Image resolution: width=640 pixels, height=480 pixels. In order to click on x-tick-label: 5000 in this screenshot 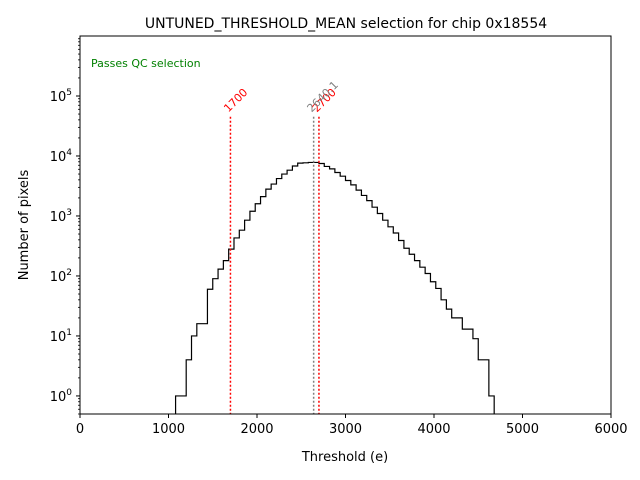, I will do `click(522, 429)`.